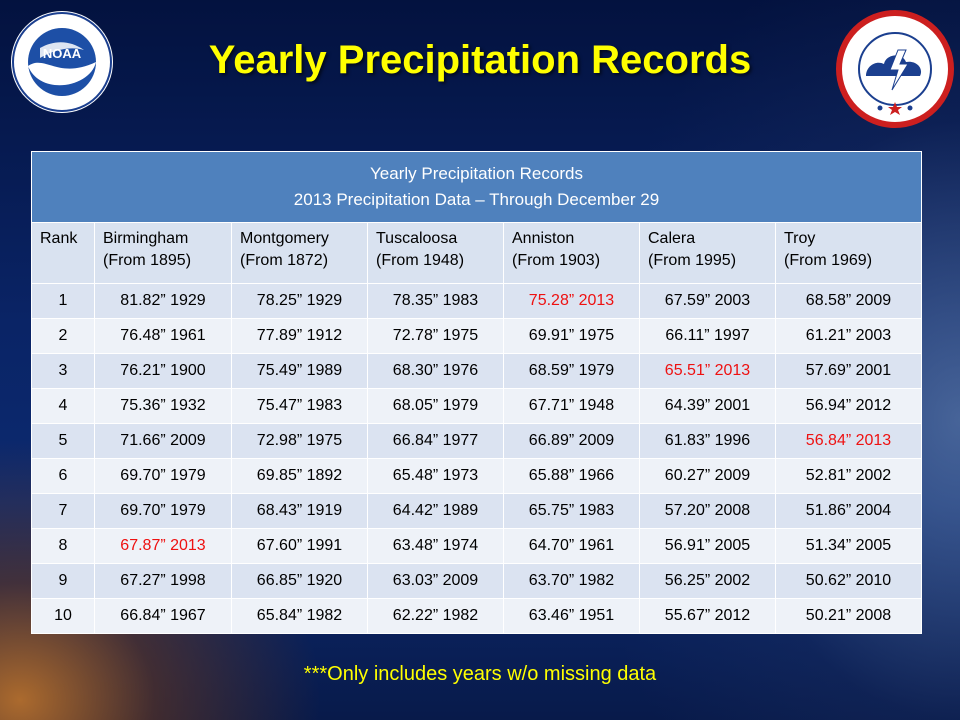  Describe the element at coordinates (63, 301) in the screenshot. I see `rank-cell: 1` at that location.